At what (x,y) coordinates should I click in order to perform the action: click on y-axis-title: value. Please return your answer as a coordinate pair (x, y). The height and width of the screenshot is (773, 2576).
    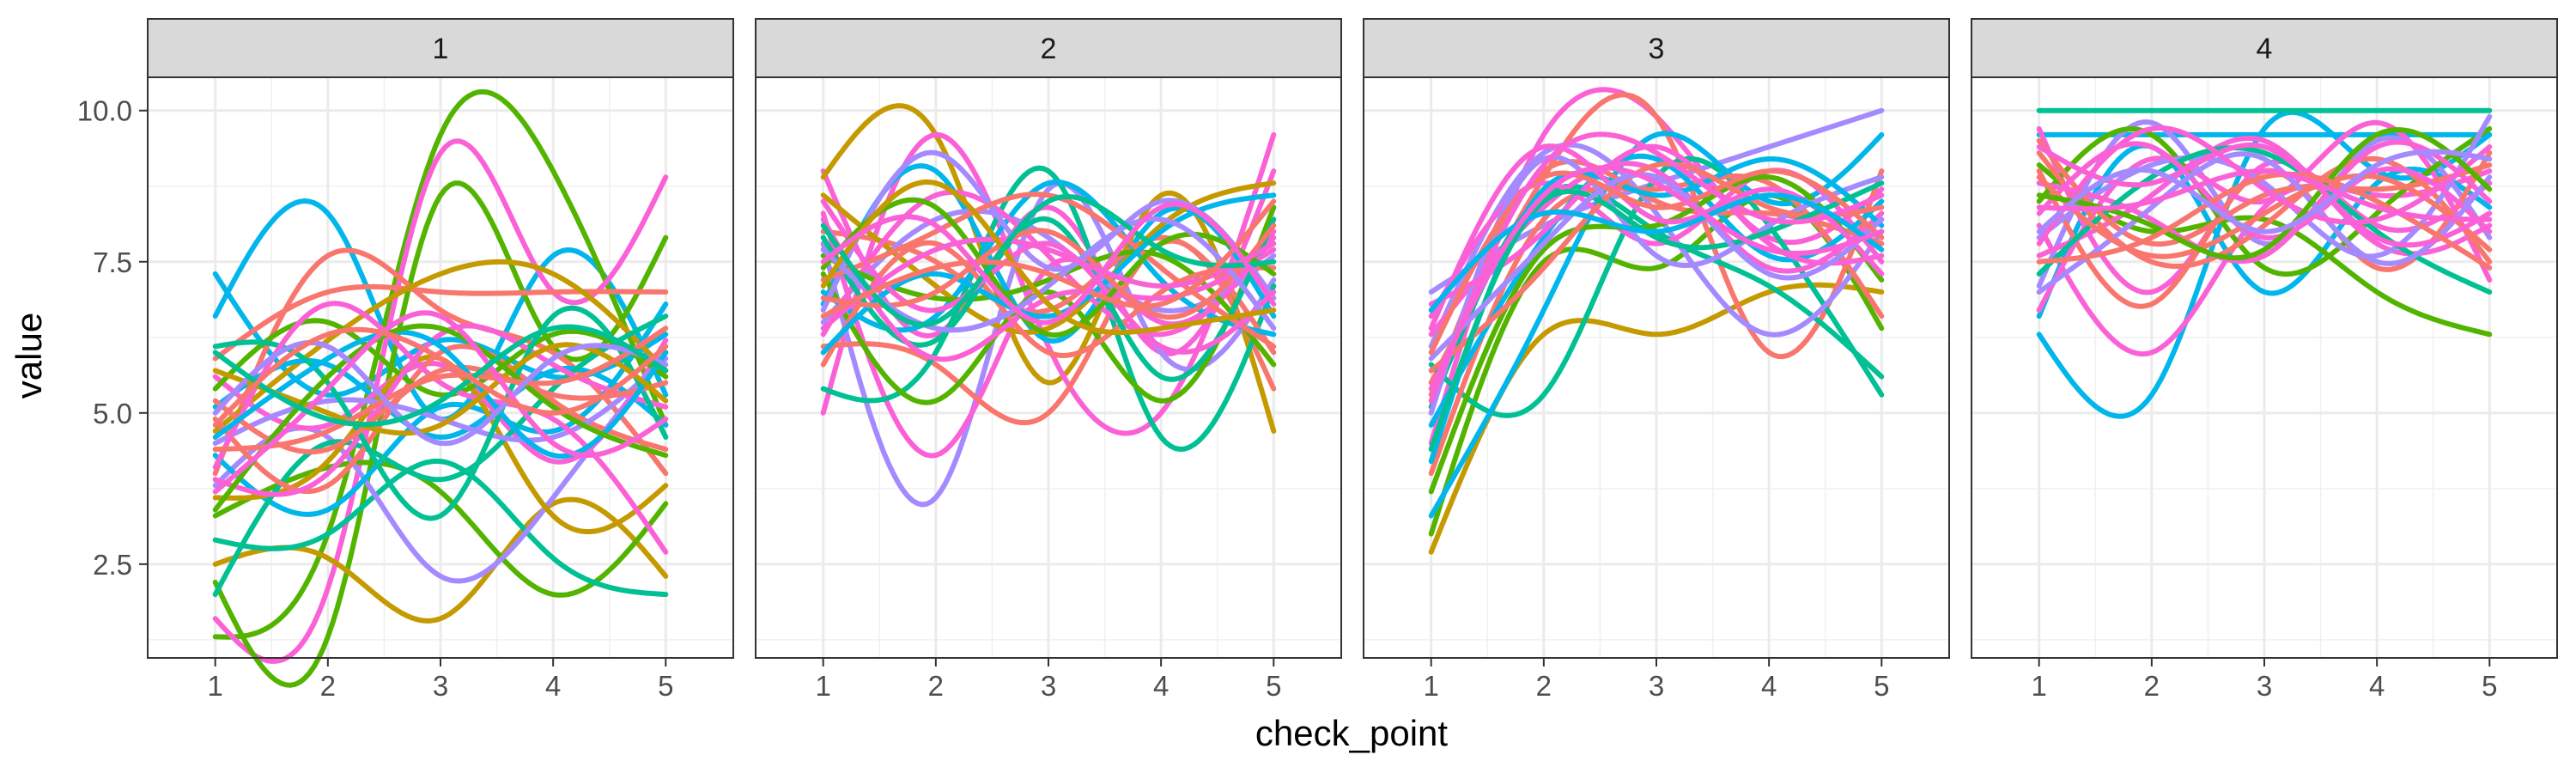
    Looking at the image, I should click on (29, 356).